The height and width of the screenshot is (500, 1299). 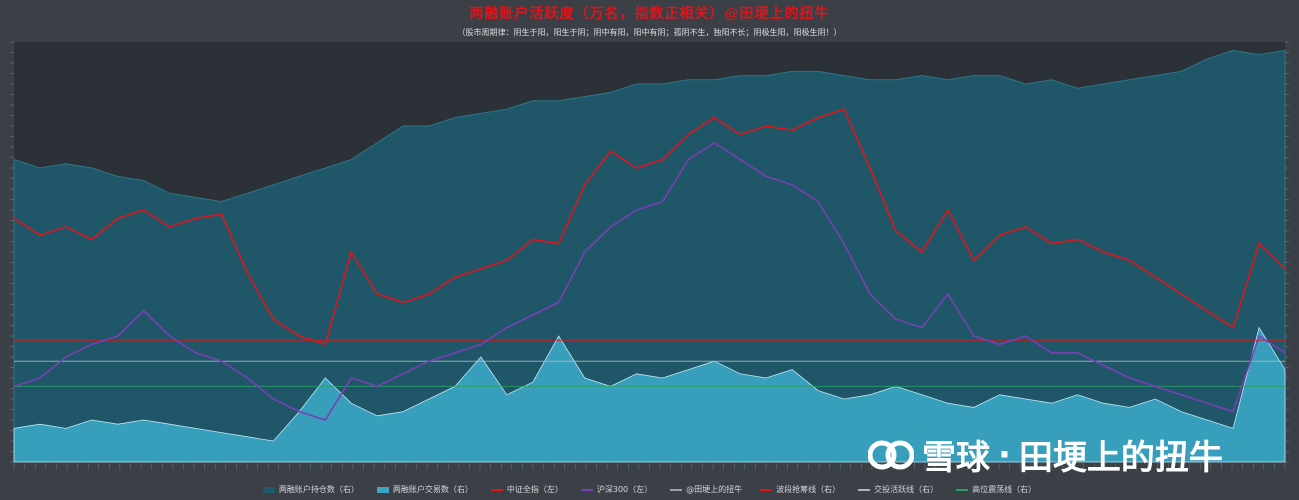 What do you see at coordinates (906, 489) in the screenshot?
I see `legend-label: 交投活跃线（右）` at bounding box center [906, 489].